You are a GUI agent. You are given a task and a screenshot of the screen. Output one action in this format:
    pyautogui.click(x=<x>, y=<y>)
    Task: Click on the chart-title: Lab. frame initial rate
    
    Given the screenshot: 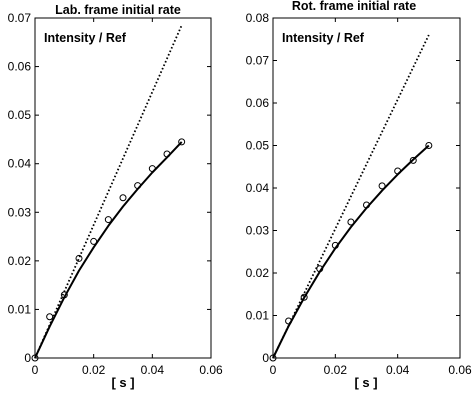 What is the action you would take?
    pyautogui.click(x=118, y=10)
    